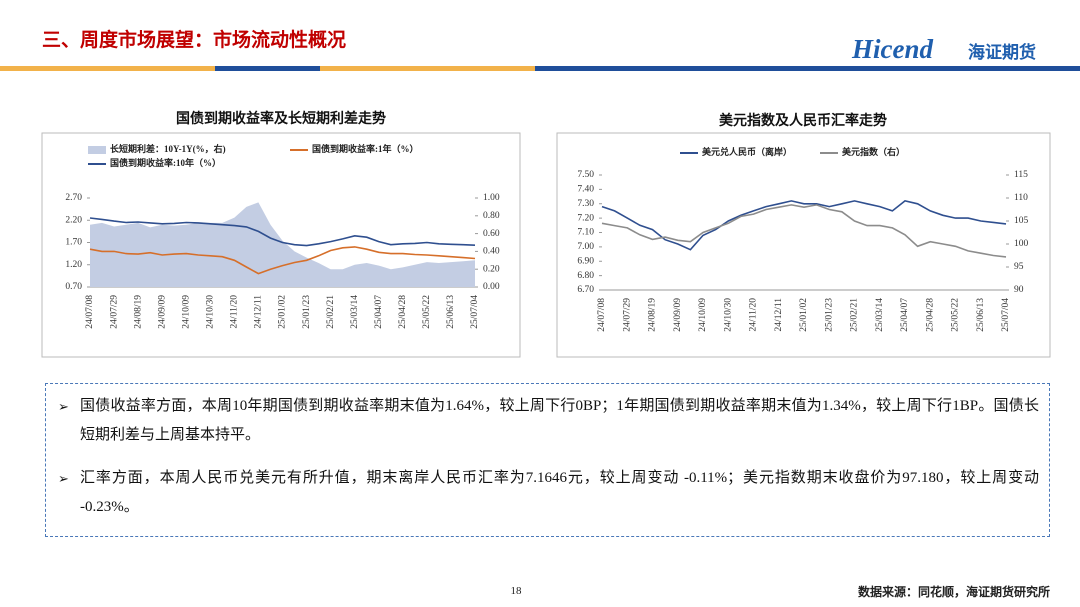 Image resolution: width=1080 pixels, height=607 pixels. Describe the element at coordinates (165, 162) in the screenshot. I see `legend-label: 国债到期收益率:10年（%）` at that location.